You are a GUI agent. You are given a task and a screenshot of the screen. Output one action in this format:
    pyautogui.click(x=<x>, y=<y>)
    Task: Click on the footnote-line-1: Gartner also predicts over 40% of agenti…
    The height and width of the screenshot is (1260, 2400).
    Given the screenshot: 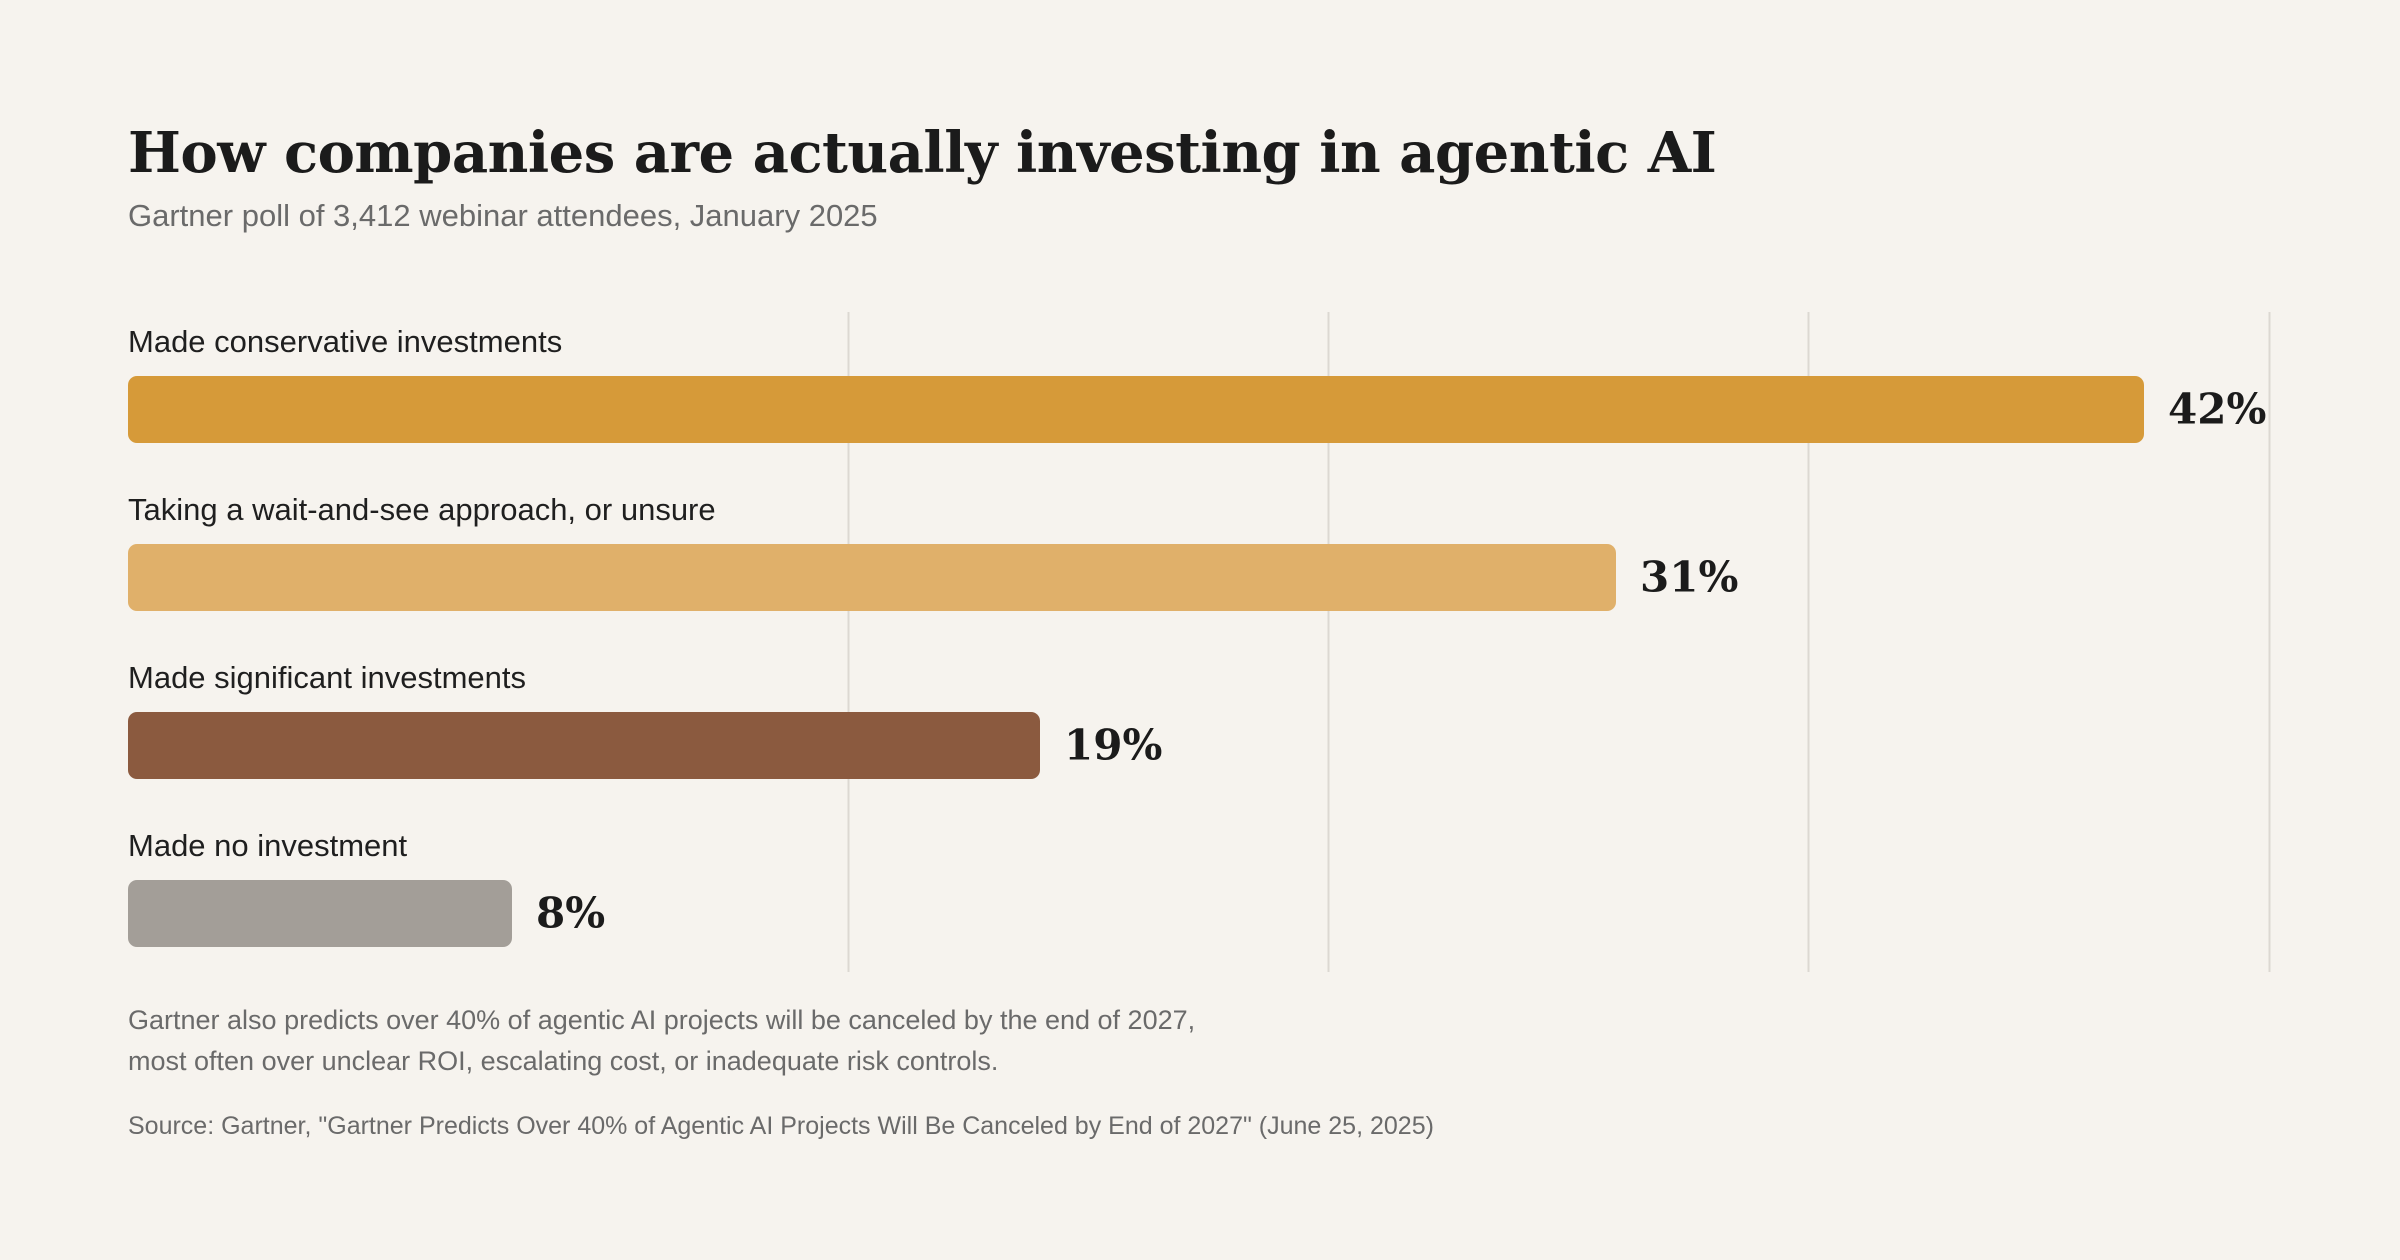 What is the action you would take?
    pyautogui.click(x=662, y=1020)
    